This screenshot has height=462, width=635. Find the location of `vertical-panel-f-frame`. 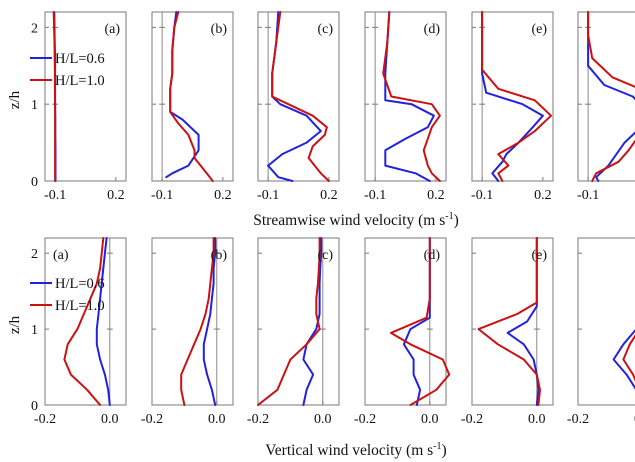

vertical-panel-f-frame is located at coordinates (606, 321).